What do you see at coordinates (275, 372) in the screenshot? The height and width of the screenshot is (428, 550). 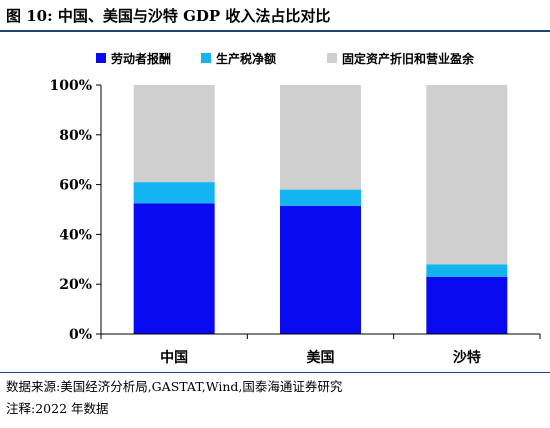 I see `bottom-rule` at bounding box center [275, 372].